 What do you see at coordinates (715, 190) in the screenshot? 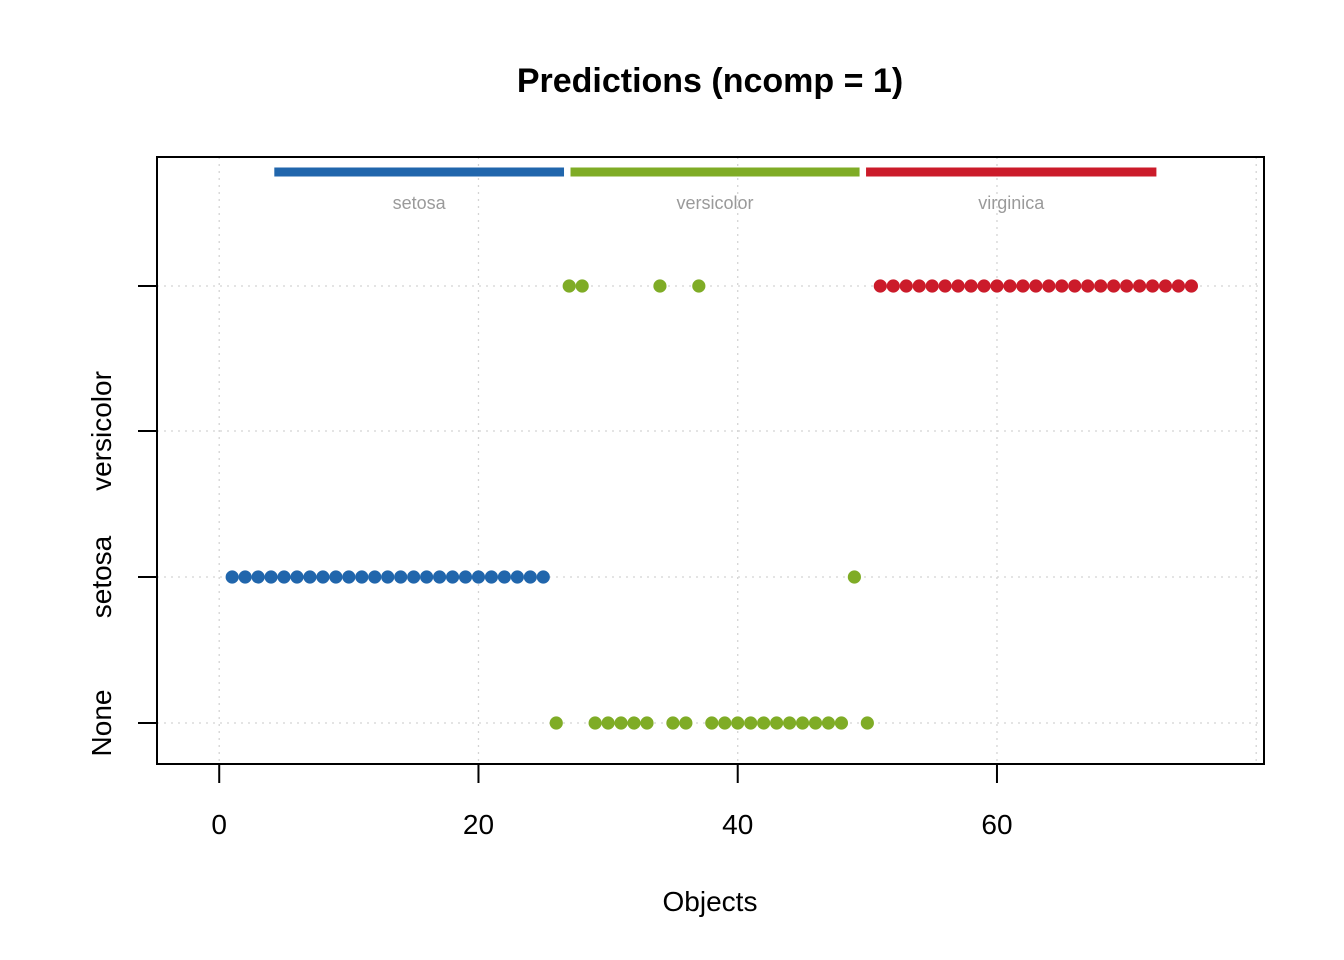
I see `group-bars: setosa versicolor virginica` at bounding box center [715, 190].